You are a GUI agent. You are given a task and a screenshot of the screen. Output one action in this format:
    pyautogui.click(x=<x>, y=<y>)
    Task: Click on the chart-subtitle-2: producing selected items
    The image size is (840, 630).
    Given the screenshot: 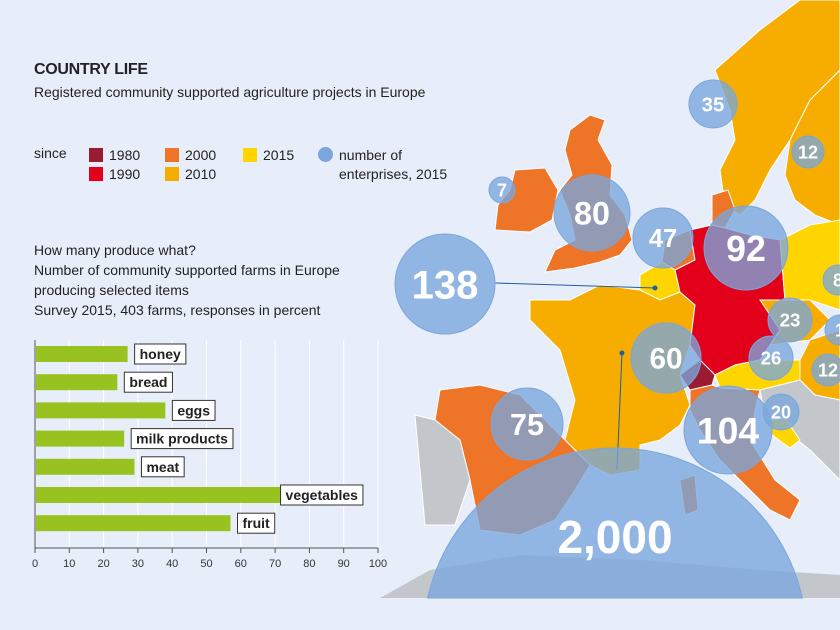 What is the action you would take?
    pyautogui.click(x=111, y=290)
    